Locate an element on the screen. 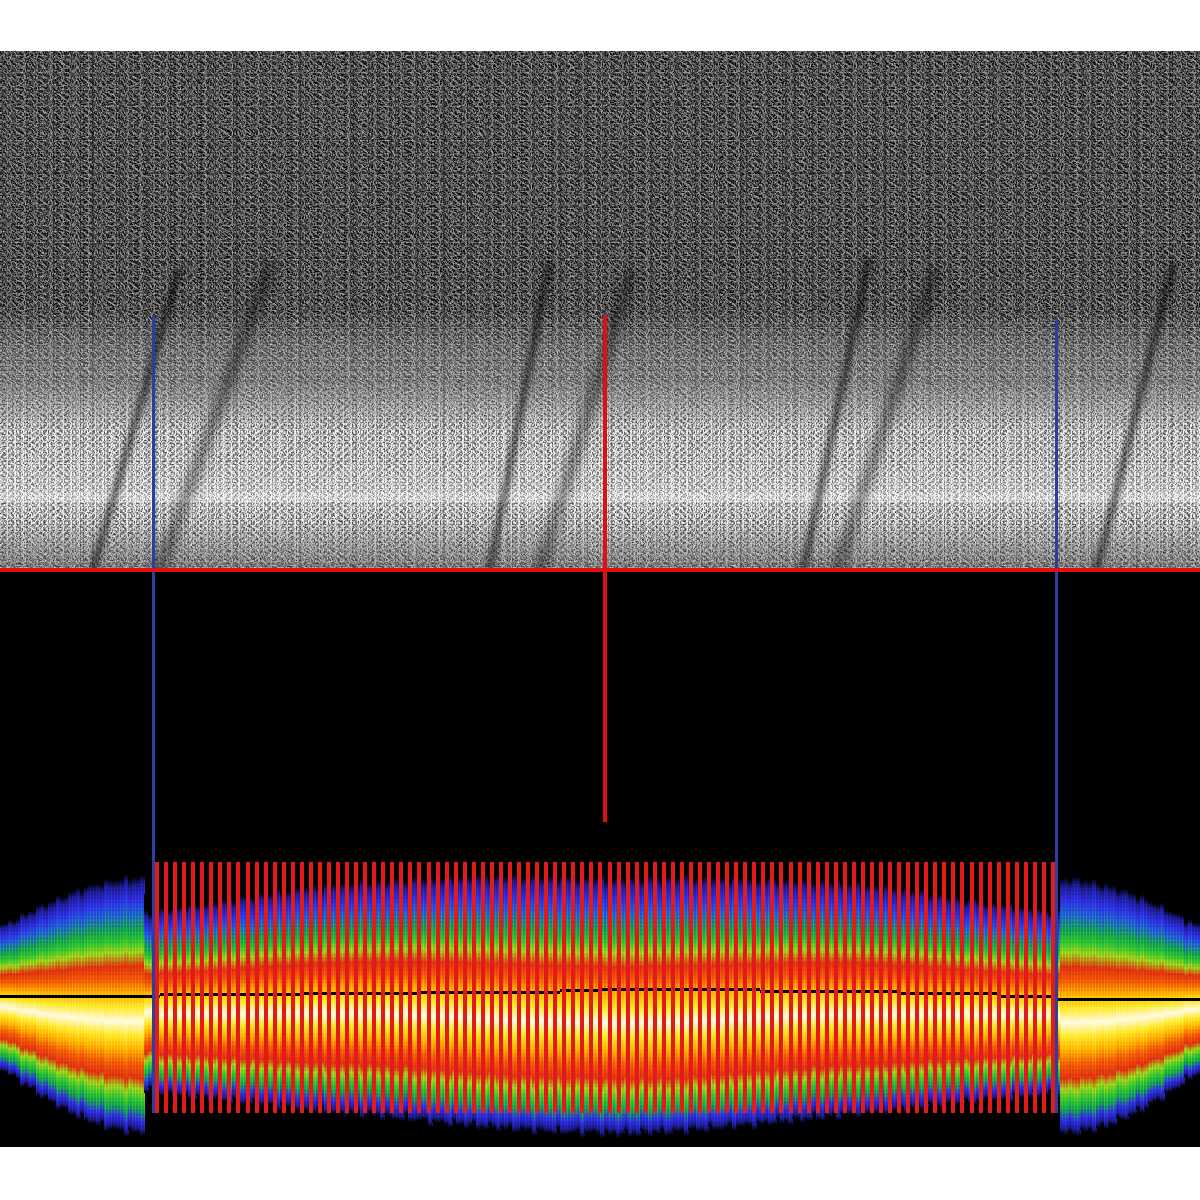  right-gate-cursor is located at coordinates (1056, 715).